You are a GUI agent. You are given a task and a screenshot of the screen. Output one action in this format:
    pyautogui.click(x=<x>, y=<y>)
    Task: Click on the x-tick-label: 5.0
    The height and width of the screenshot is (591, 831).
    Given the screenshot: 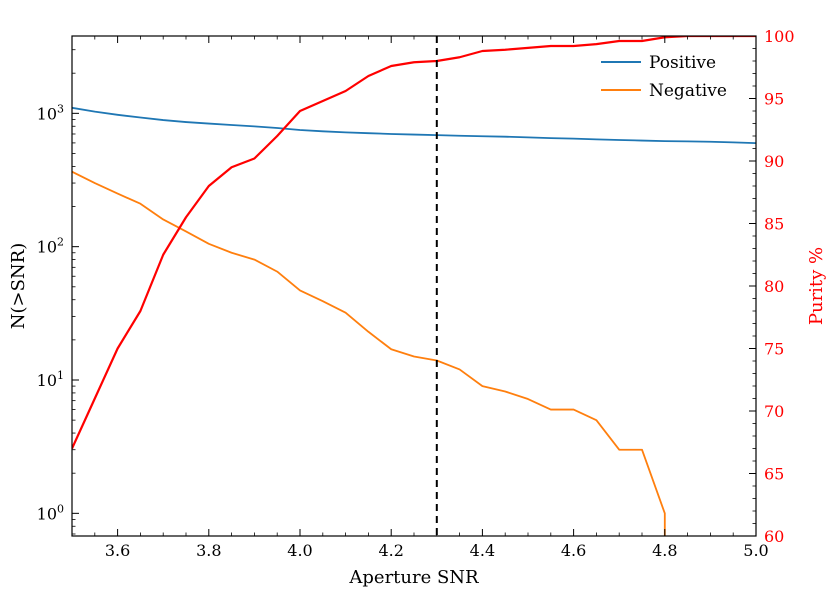 What is the action you would take?
    pyautogui.click(x=755, y=550)
    